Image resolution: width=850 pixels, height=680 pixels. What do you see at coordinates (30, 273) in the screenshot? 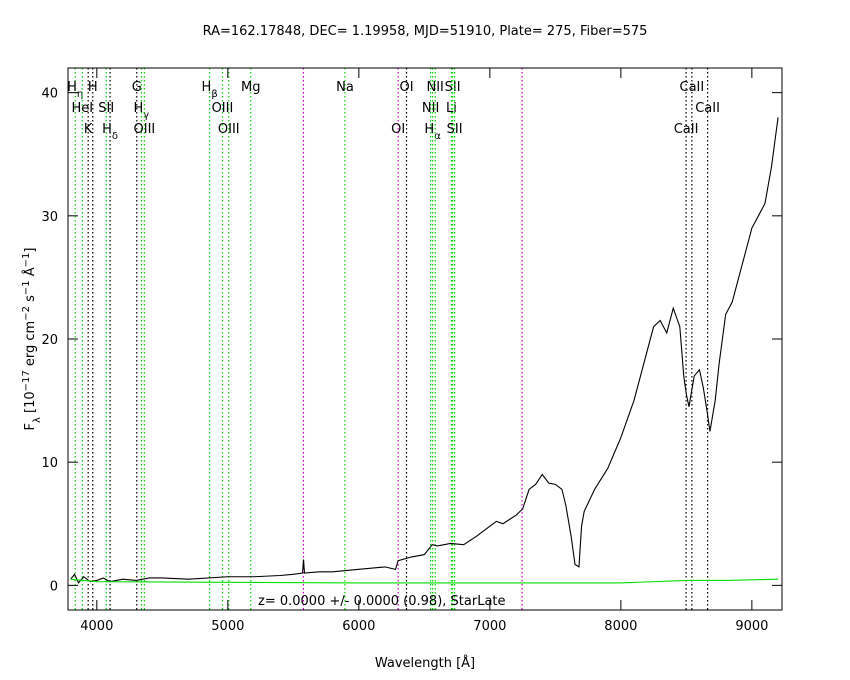
I see `y-axis-label-part: Å` at bounding box center [30, 273].